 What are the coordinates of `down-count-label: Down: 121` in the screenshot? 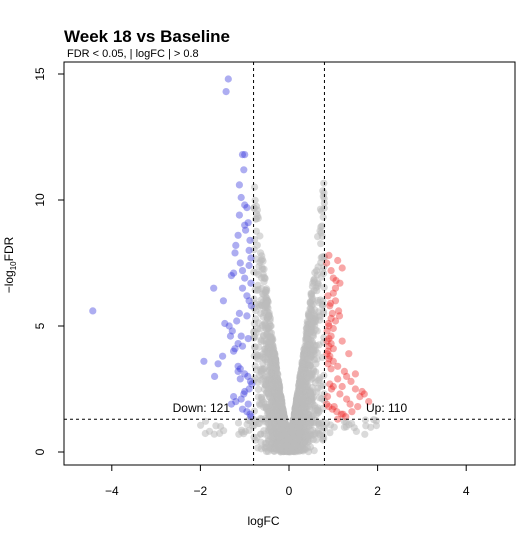 It's located at (202, 408).